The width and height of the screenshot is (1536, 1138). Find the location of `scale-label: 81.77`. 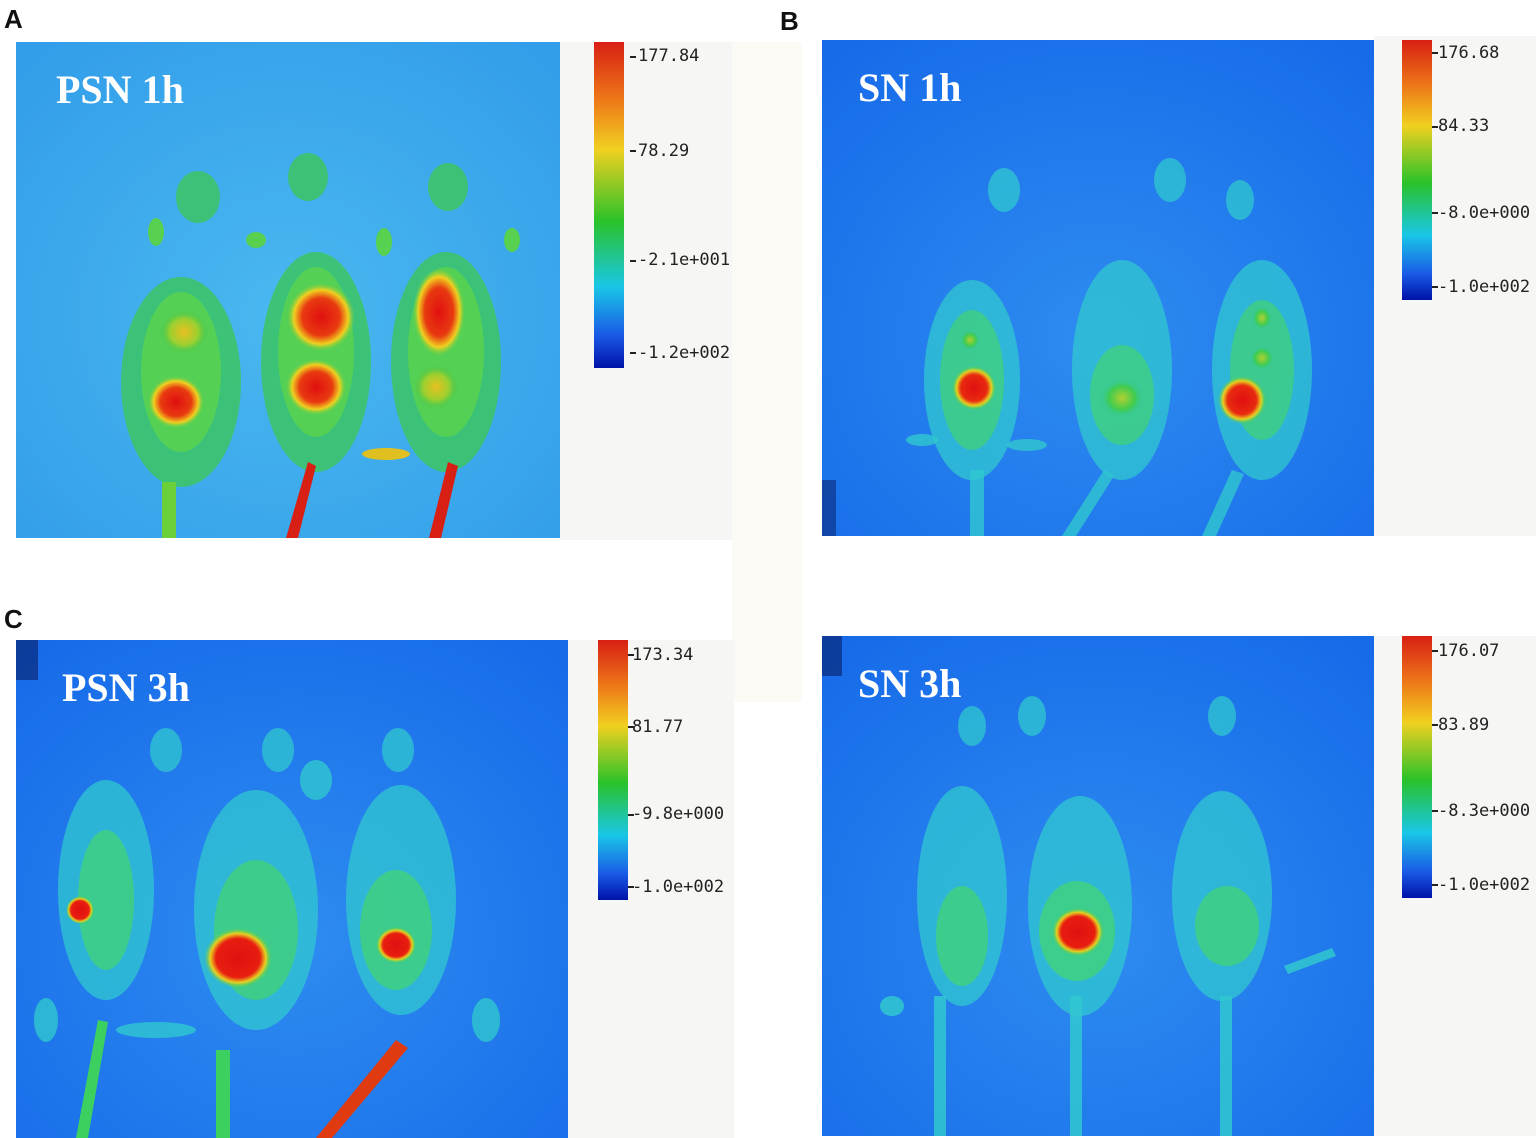

scale-label: 81.77 is located at coordinates (658, 727).